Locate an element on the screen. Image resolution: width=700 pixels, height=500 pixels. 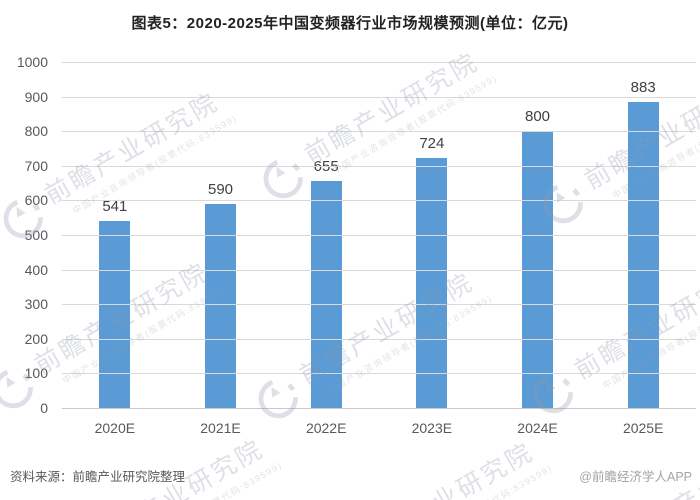
bar-slot: 655 is located at coordinates (326, 235).